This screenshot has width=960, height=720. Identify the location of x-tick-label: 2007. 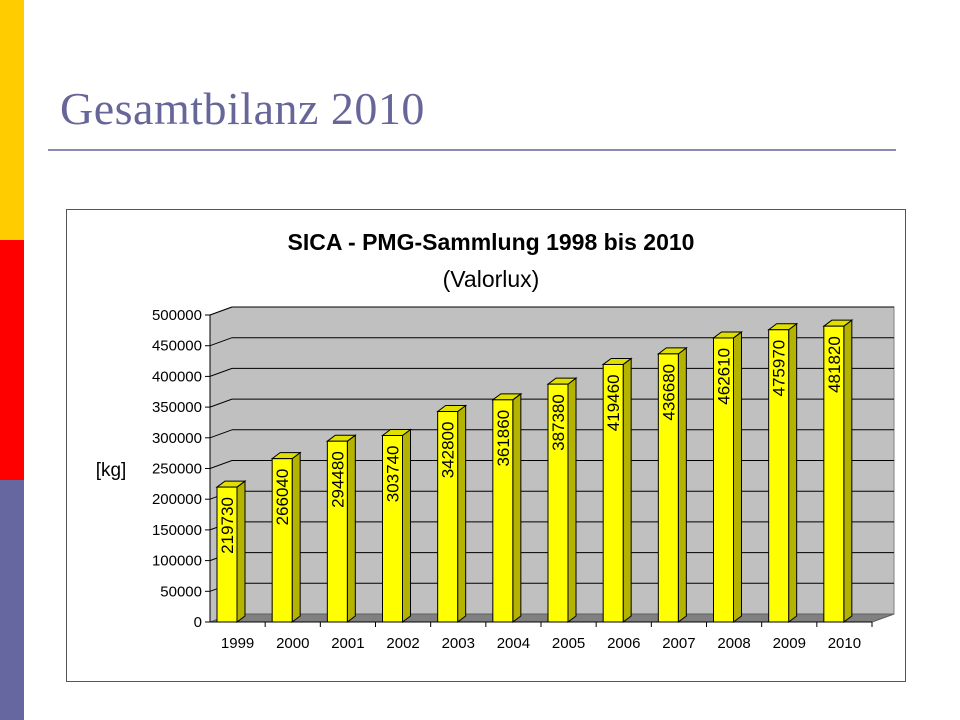
(678, 643).